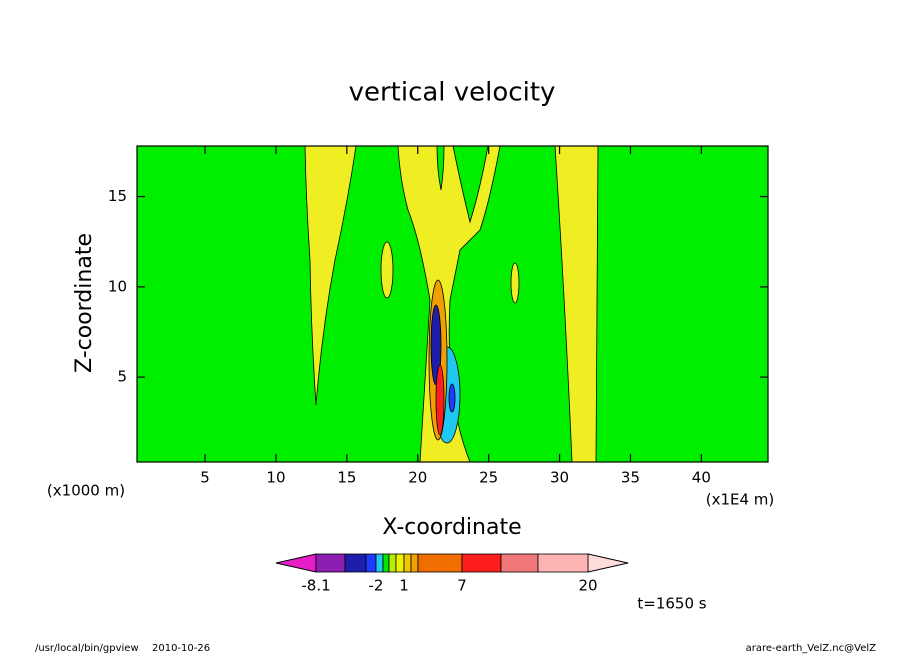 Image resolution: width=904 pixels, height=654 pixels. Describe the element at coordinates (117, 286) in the screenshot. I see `y-tick-label: 10` at that location.